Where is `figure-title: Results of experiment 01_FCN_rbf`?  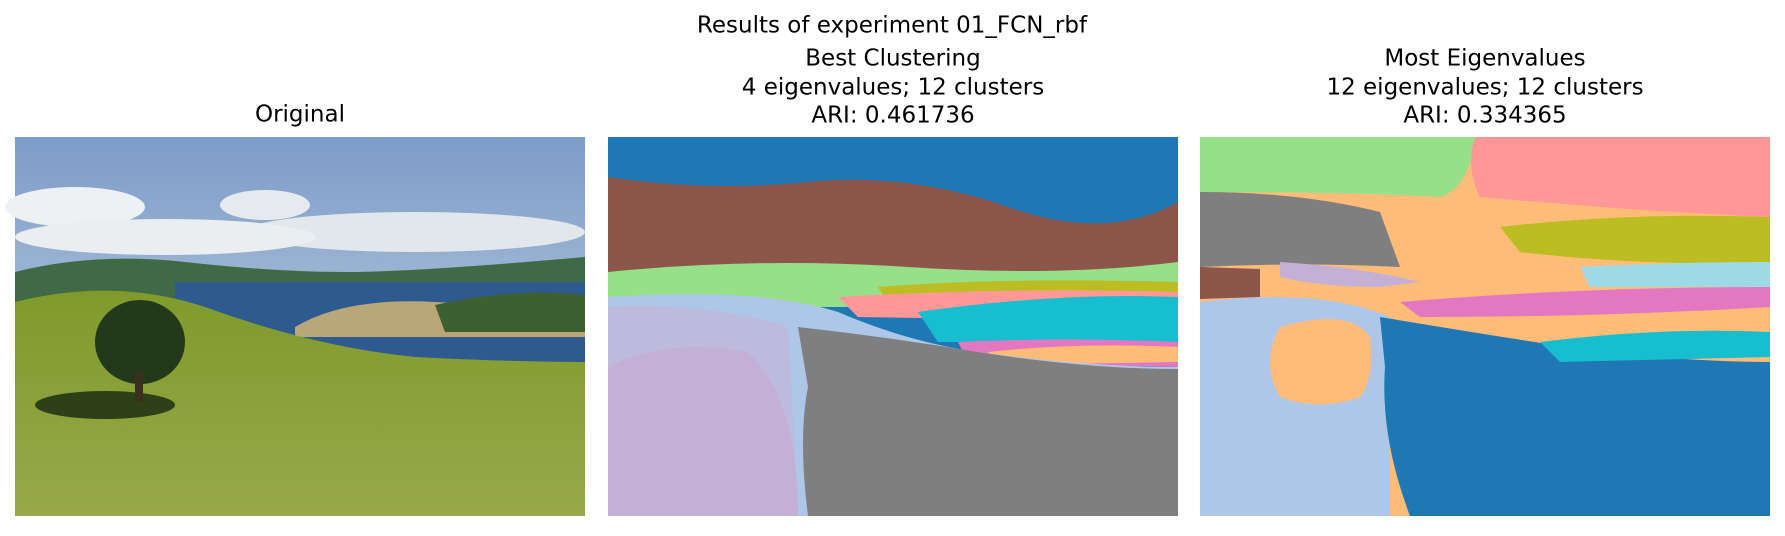
figure-title: Results of experiment 01_FCN_rbf is located at coordinates (892, 26).